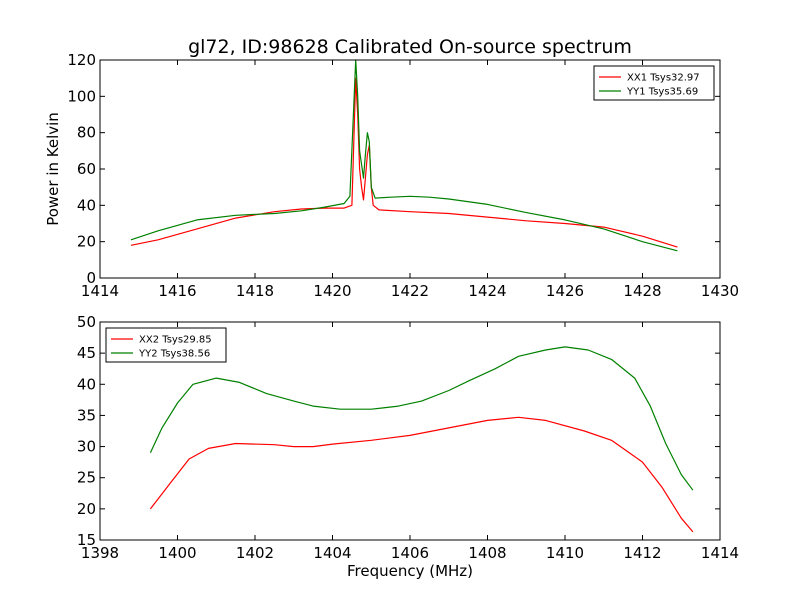 The image size is (800, 600). I want to click on x-tick-label: 1424, so click(487, 291).